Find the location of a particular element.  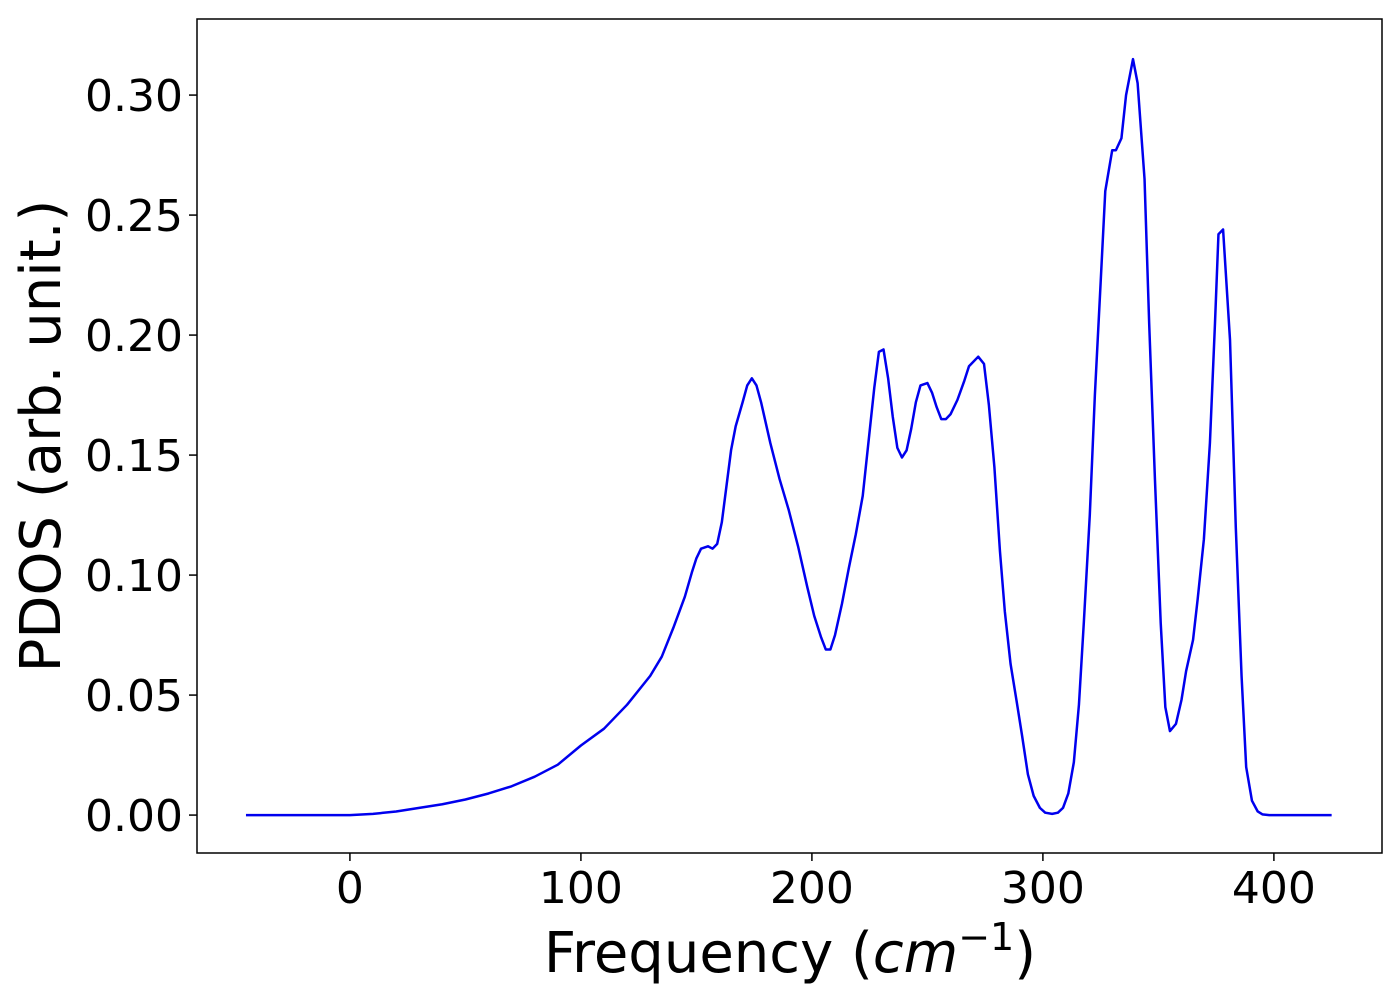

x-tick-label: 400 is located at coordinates (1274, 888).